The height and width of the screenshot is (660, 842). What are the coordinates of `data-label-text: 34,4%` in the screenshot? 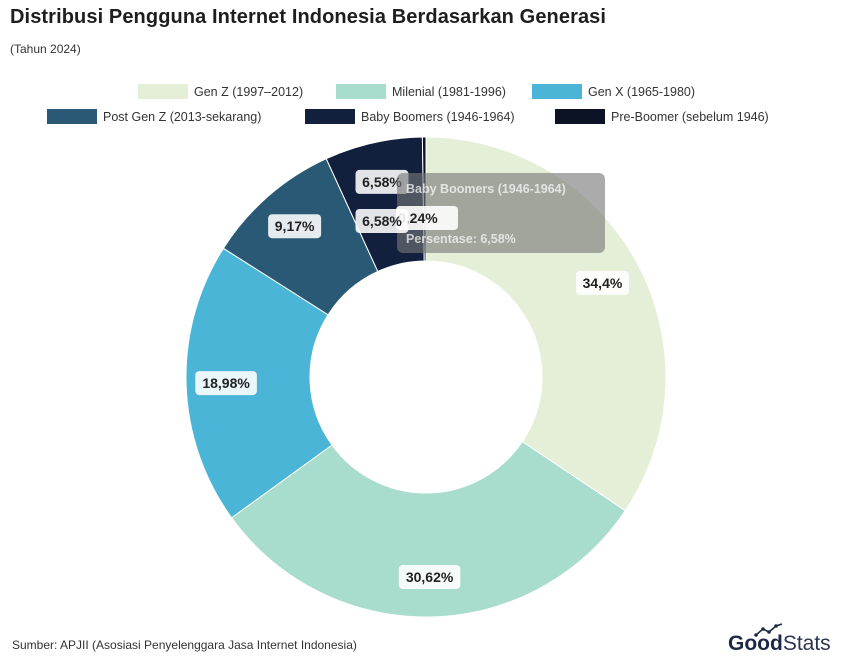 It's located at (603, 283).